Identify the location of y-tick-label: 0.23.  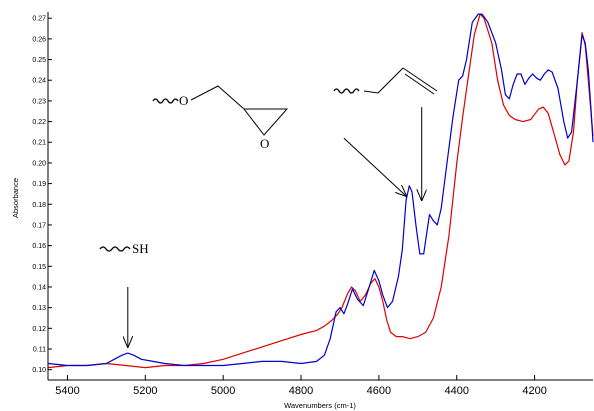
(39, 101).